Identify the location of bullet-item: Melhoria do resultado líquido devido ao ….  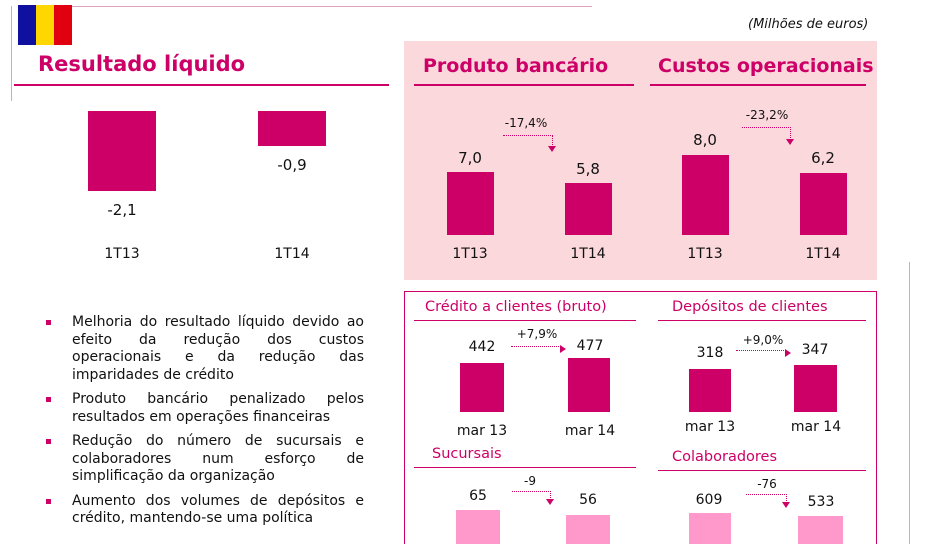
(205, 349).